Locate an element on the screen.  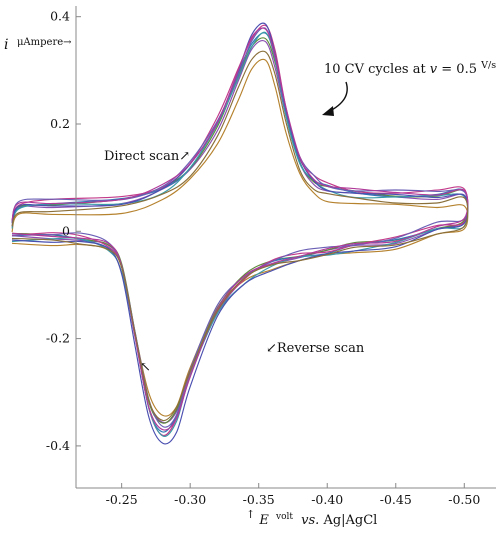
x-axis-symbol: E is located at coordinates (263, 520).